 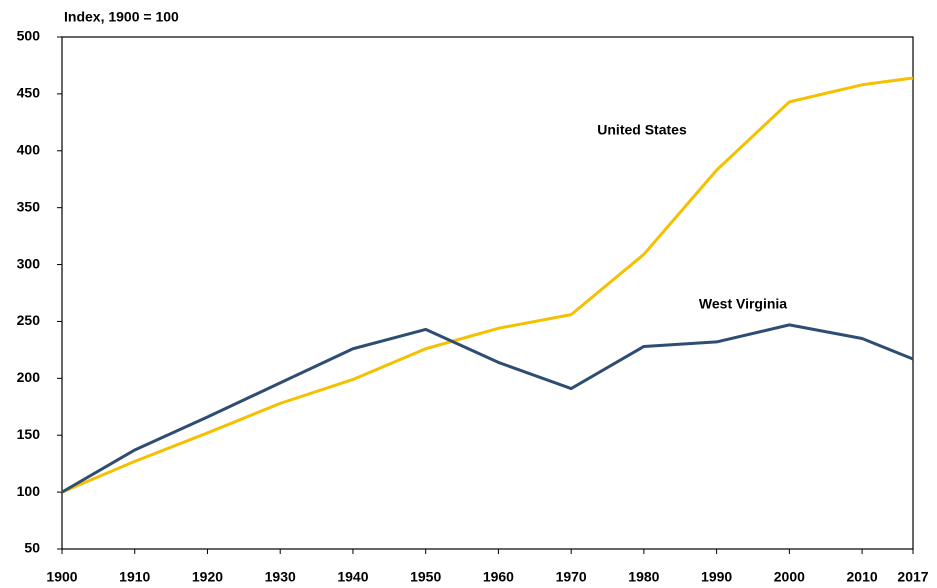 What do you see at coordinates (352, 577) in the screenshot?
I see `x-tick-label: 1940` at bounding box center [352, 577].